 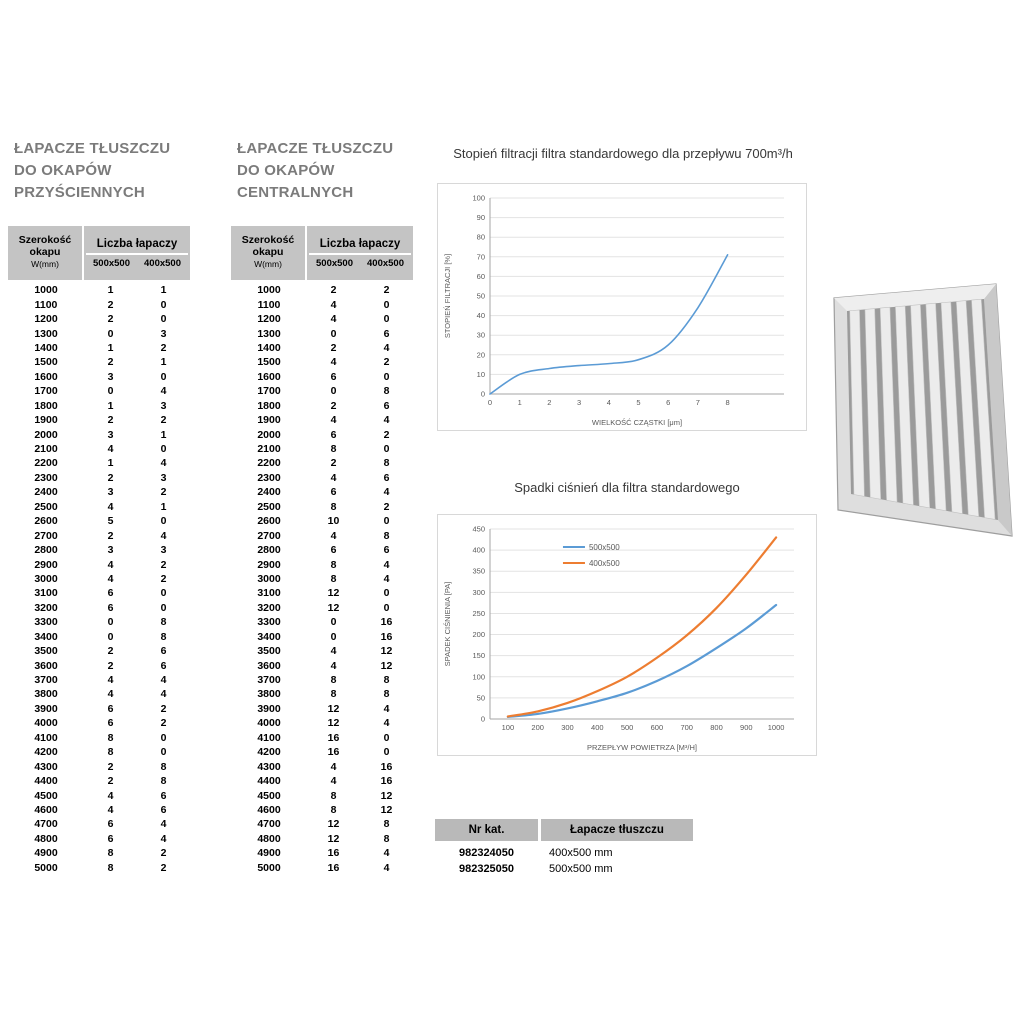 What do you see at coordinates (322, 348) in the screenshot?
I see `table-row: 1400 2 4` at bounding box center [322, 348].